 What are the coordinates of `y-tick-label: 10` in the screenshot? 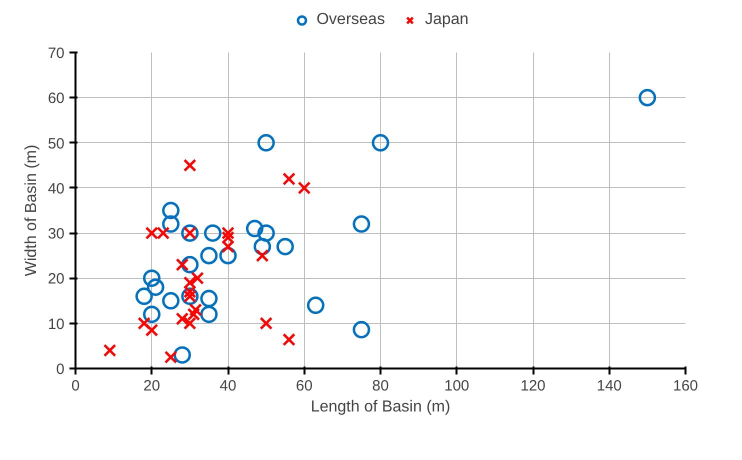 It's located at (56, 324).